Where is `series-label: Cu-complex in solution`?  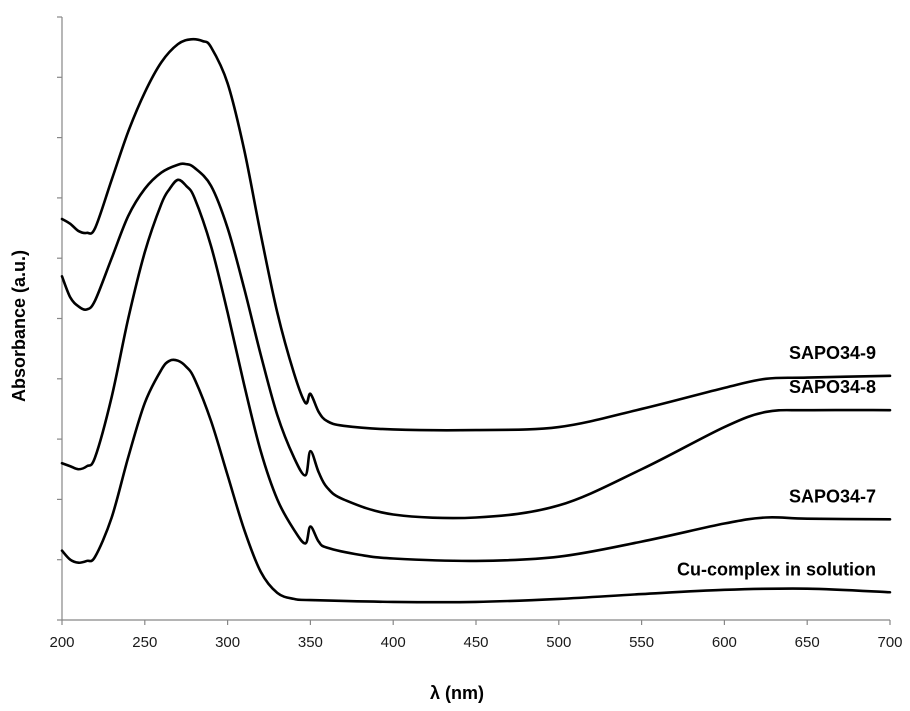
series-label: Cu-complex in solution is located at coordinates (776, 569).